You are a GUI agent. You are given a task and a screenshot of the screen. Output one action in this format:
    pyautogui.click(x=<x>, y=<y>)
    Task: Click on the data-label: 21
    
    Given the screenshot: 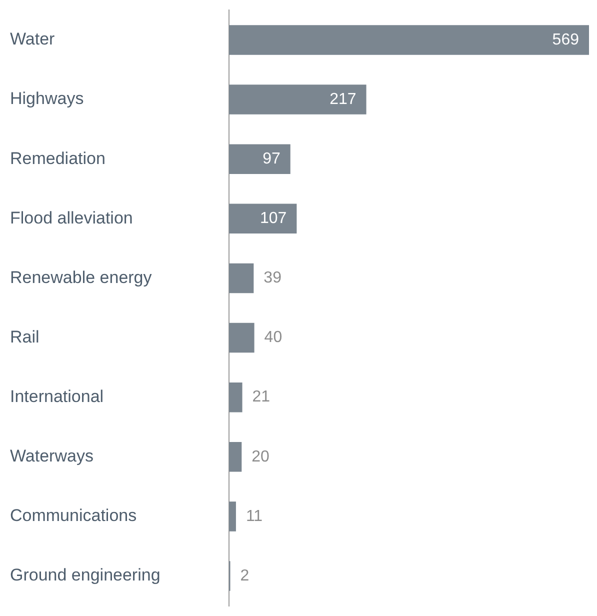 What is the action you would take?
    pyautogui.click(x=261, y=397)
    